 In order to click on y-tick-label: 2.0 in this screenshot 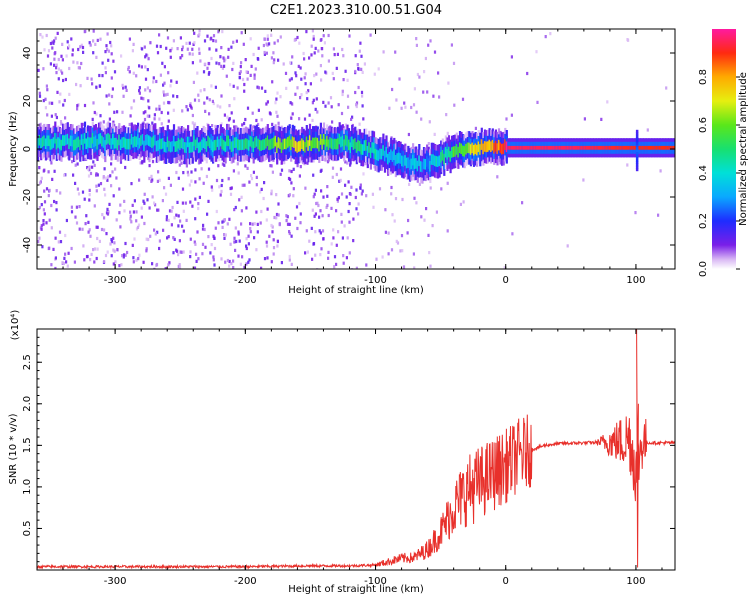, I will do `click(27, 404)`.